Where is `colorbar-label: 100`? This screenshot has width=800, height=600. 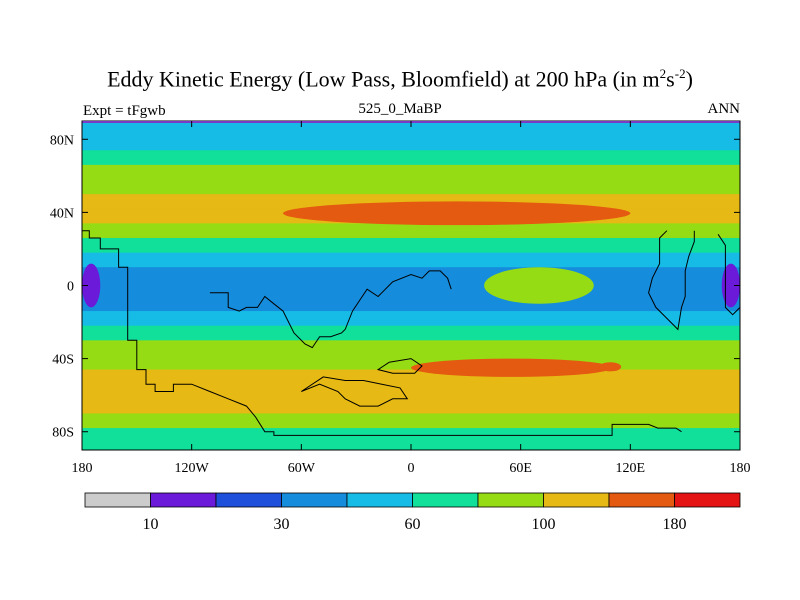 colorbar-label: 100 is located at coordinates (544, 524).